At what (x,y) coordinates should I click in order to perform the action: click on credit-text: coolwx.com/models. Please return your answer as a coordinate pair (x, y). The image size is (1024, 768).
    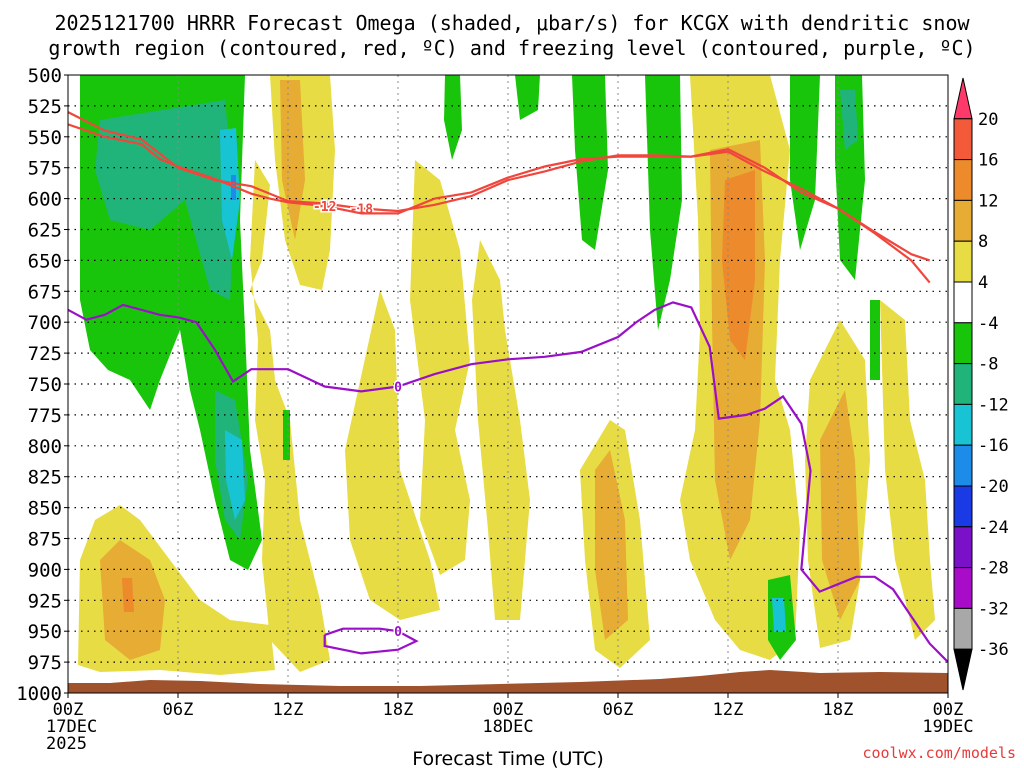
    Looking at the image, I should click on (939, 753).